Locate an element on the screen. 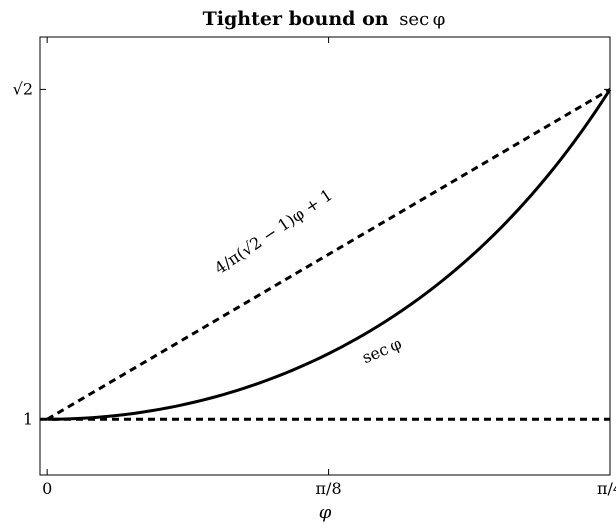 This screenshot has width=616, height=529. annotation-label: 4/π(√2 − 1)φ + 1 is located at coordinates (273, 231).